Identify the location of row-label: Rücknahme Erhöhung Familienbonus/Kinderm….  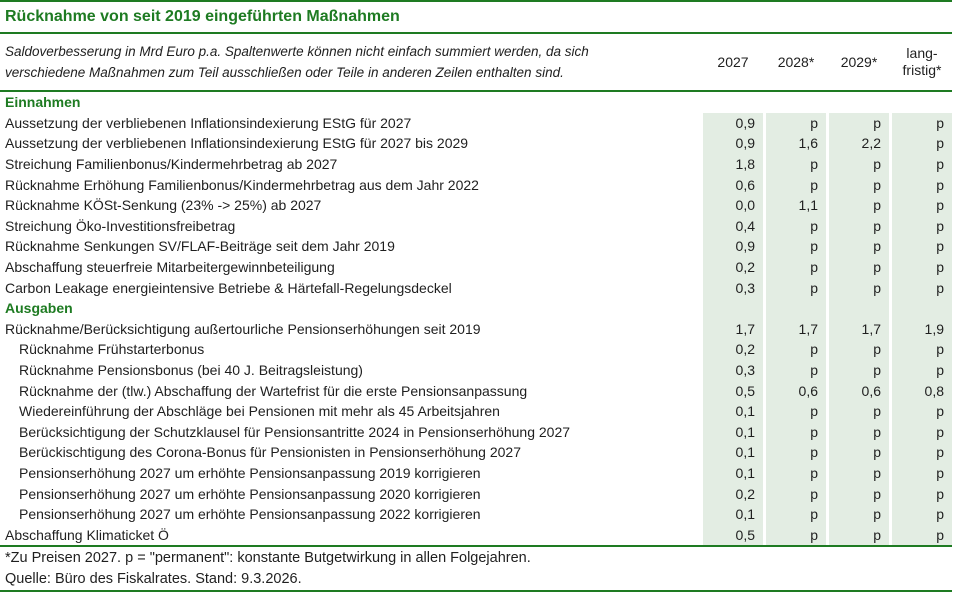
(242, 184).